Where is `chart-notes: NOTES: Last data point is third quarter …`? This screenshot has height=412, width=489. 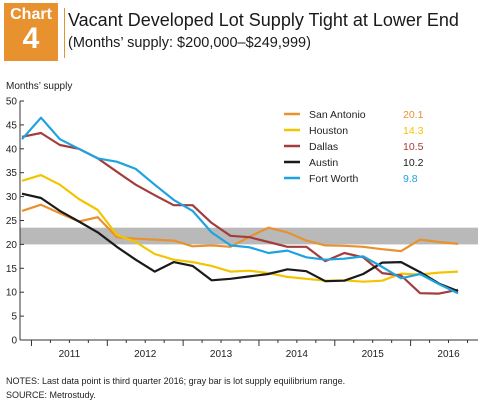
chart-notes: NOTES: Last data point is third quarter … is located at coordinates (175, 388).